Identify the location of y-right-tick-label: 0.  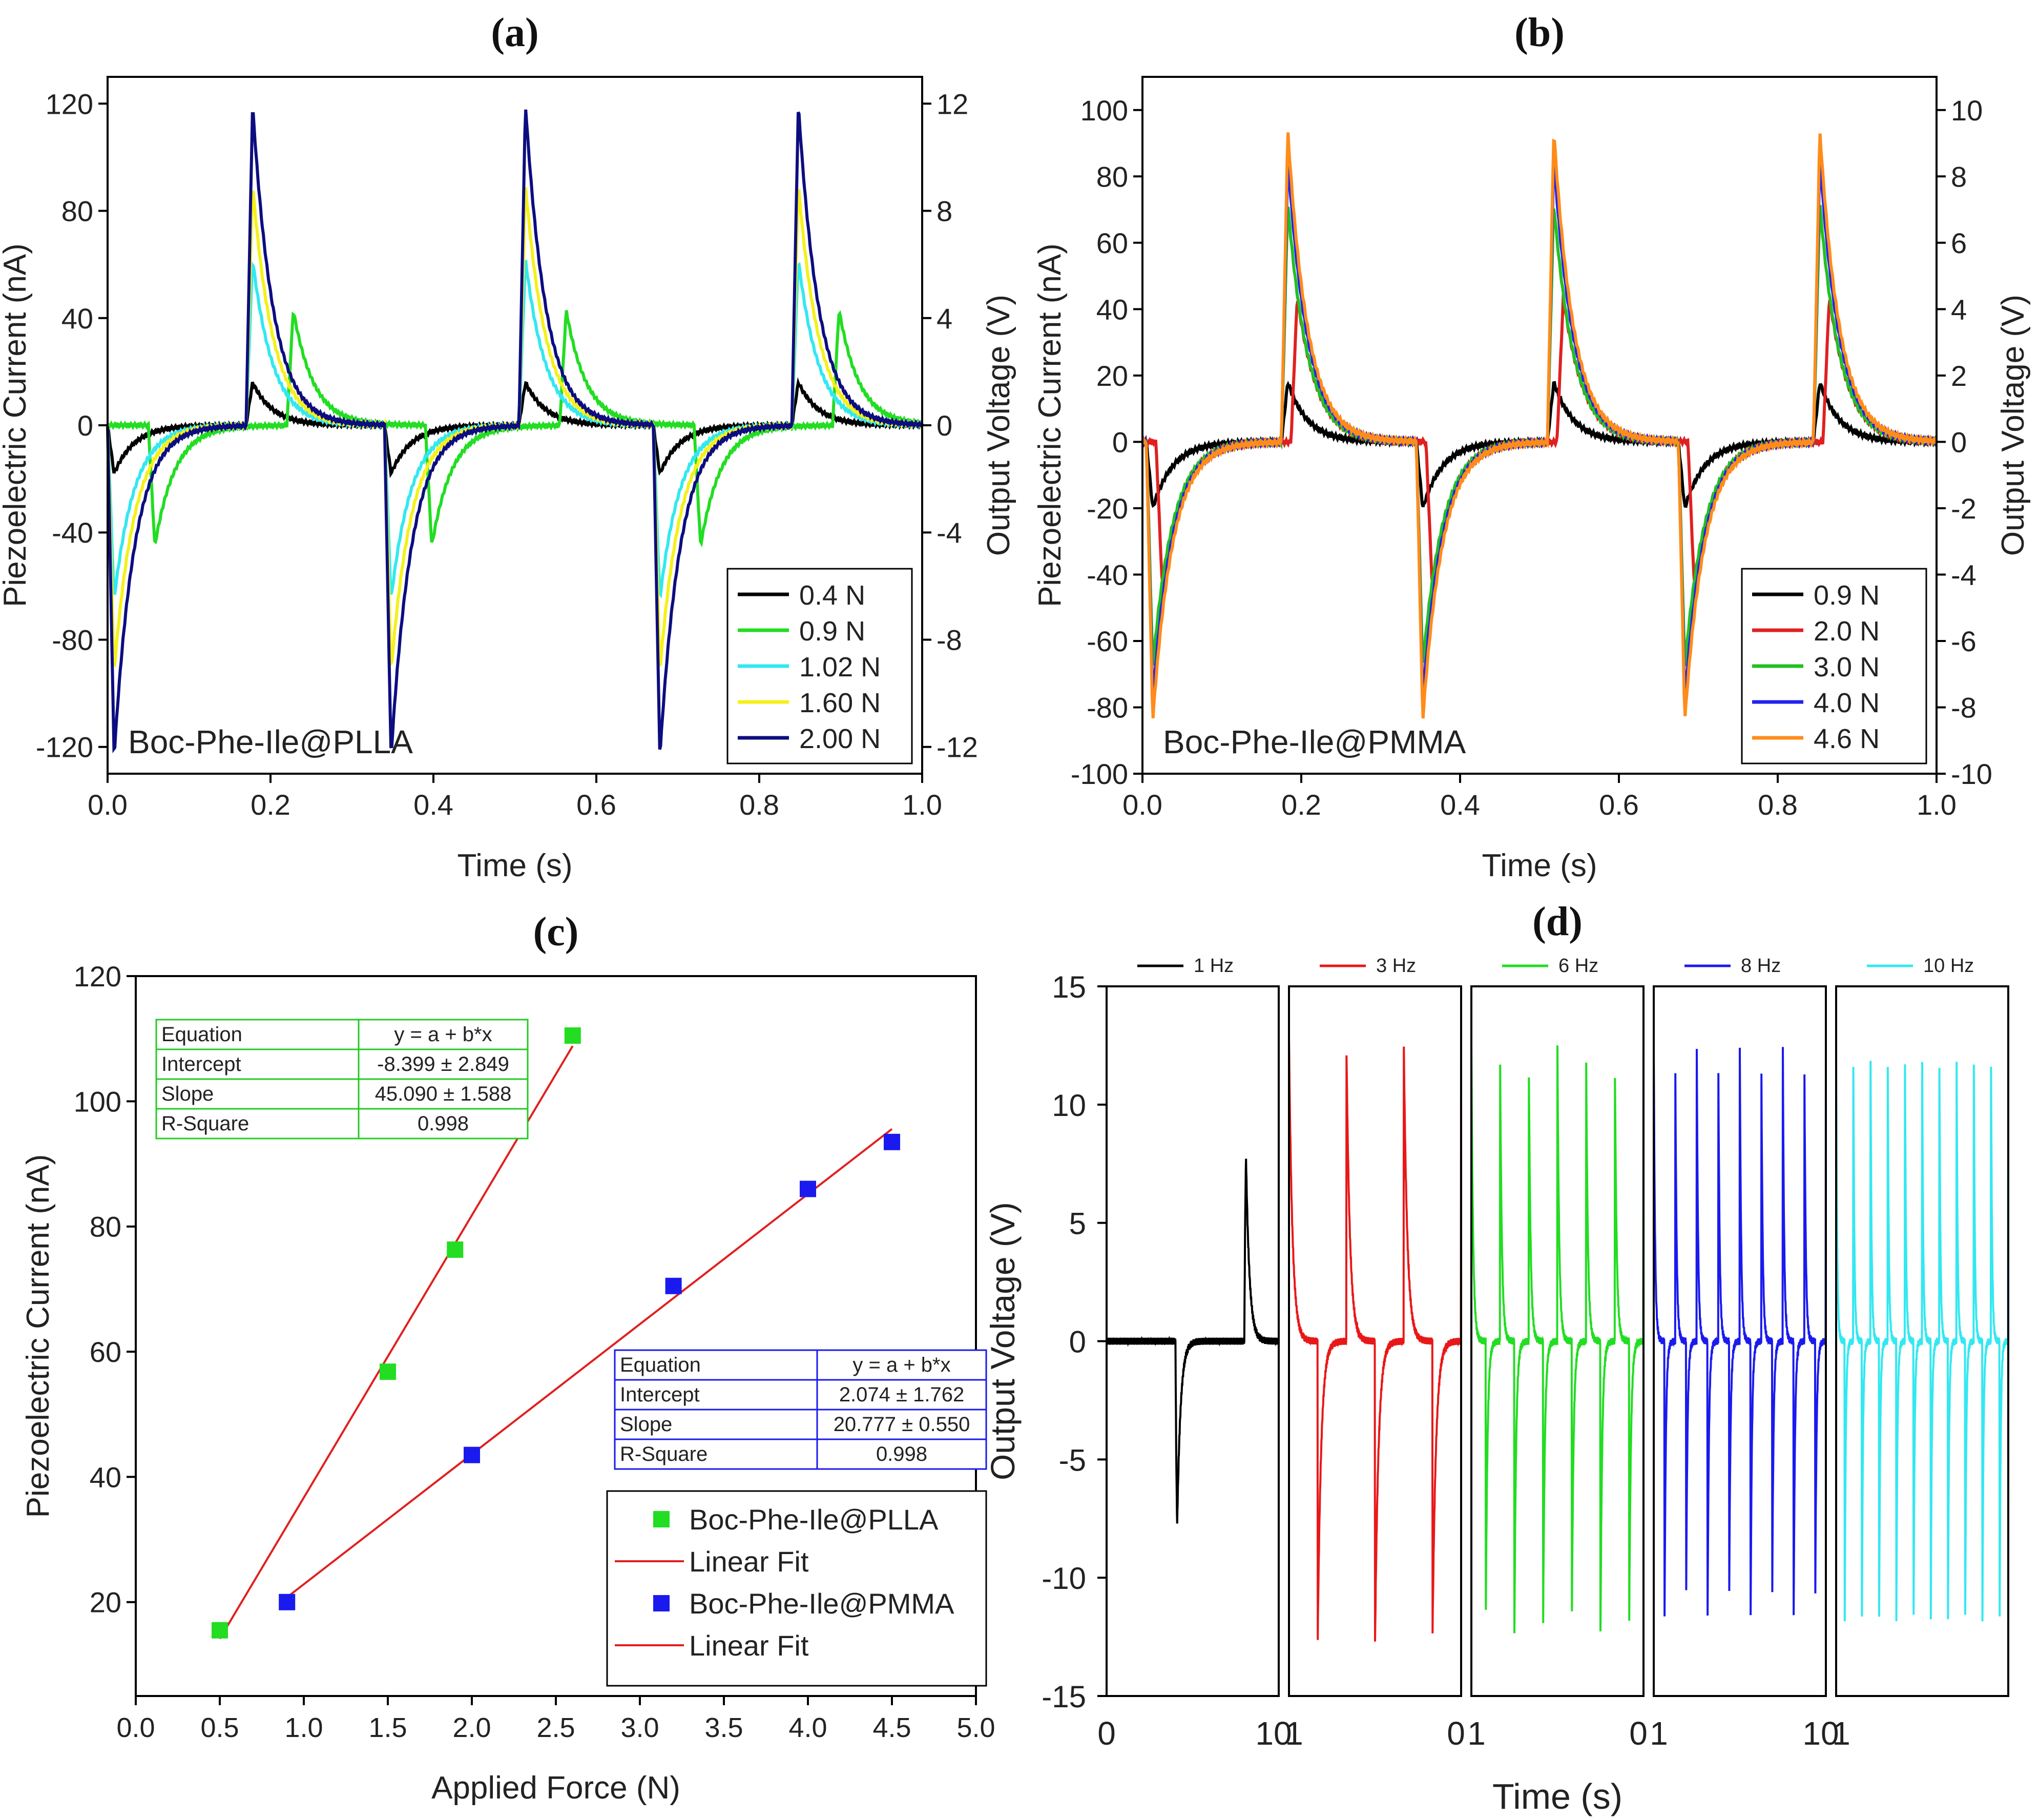
(1959, 442).